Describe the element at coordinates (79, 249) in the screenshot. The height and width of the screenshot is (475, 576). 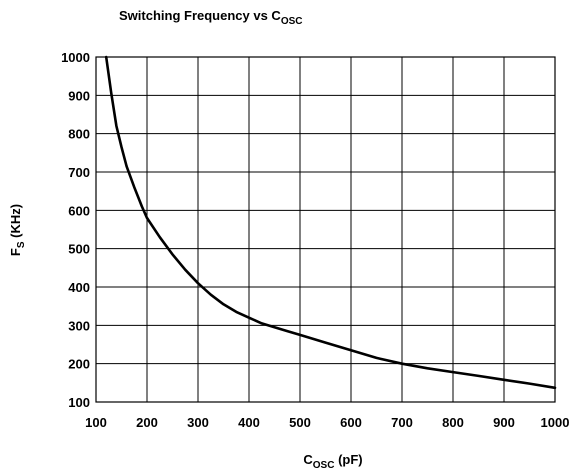
I see `y-tick-label-4: 500` at that location.